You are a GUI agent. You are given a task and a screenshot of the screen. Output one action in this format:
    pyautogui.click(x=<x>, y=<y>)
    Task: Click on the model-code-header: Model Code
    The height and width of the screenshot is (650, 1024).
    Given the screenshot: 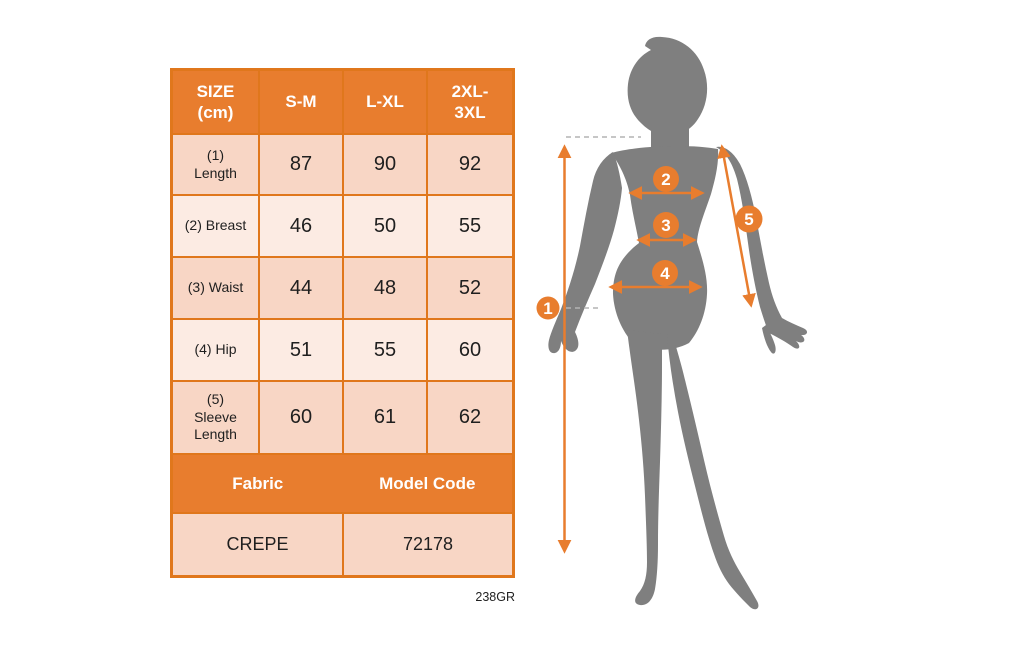 What is the action you would take?
    pyautogui.click(x=427, y=483)
    